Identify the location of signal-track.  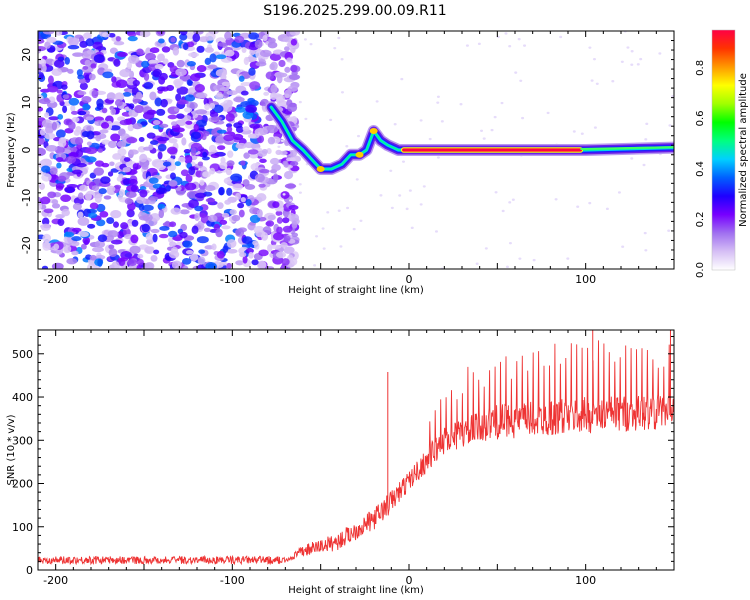
(471, 138).